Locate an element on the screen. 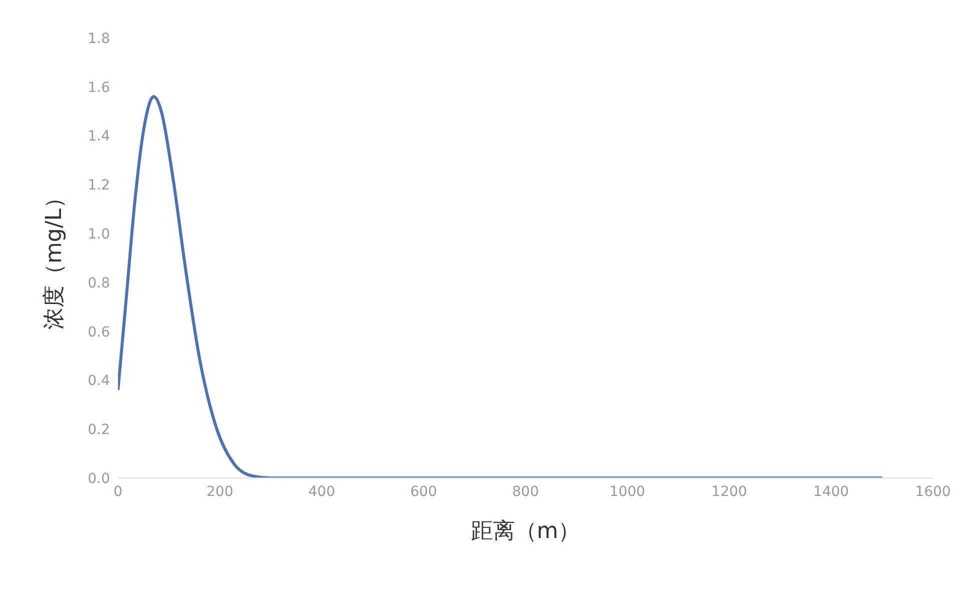  x-tick-label: 0 is located at coordinates (118, 492).